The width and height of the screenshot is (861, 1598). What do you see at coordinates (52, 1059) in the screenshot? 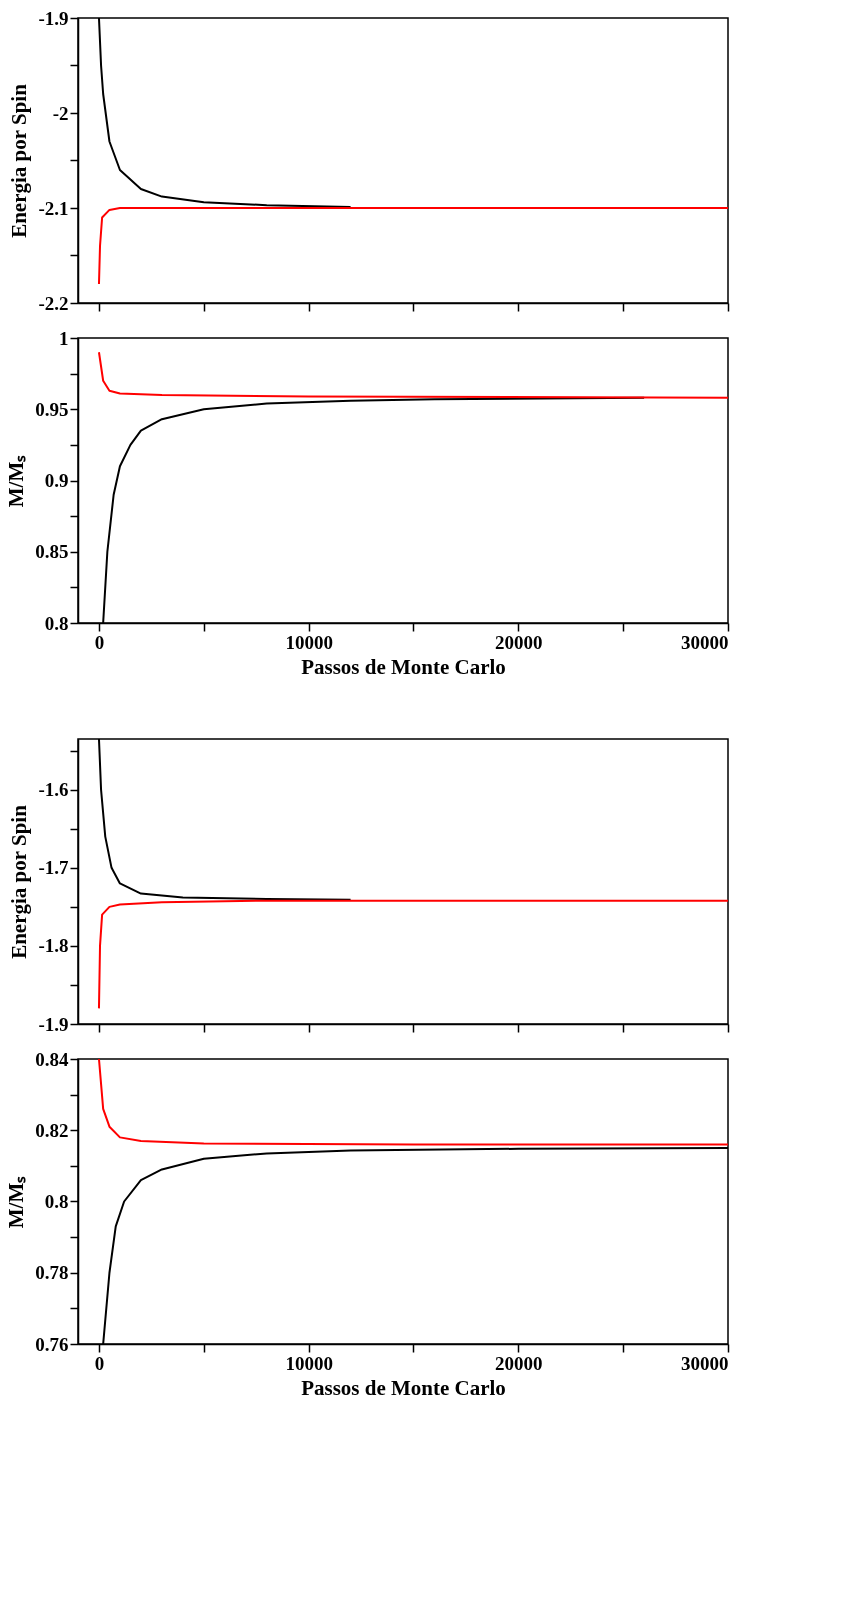
I see `y-tick-label: 0.84` at bounding box center [52, 1059].